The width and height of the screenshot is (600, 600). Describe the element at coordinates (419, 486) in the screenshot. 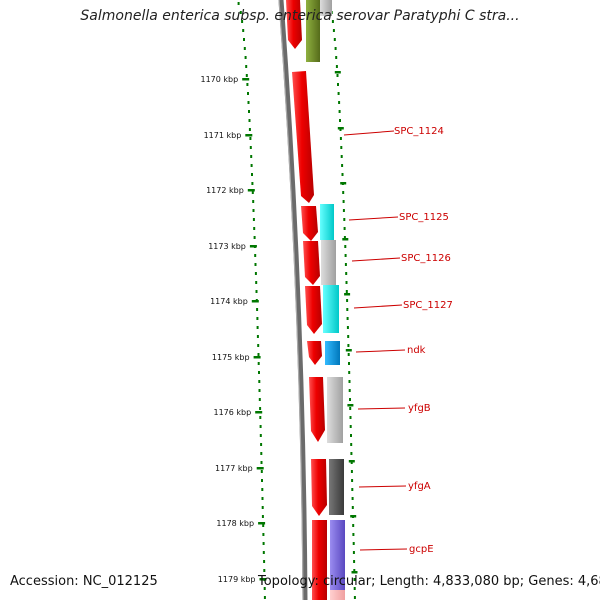

I see `gene-label-yfga: yfgA` at that location.